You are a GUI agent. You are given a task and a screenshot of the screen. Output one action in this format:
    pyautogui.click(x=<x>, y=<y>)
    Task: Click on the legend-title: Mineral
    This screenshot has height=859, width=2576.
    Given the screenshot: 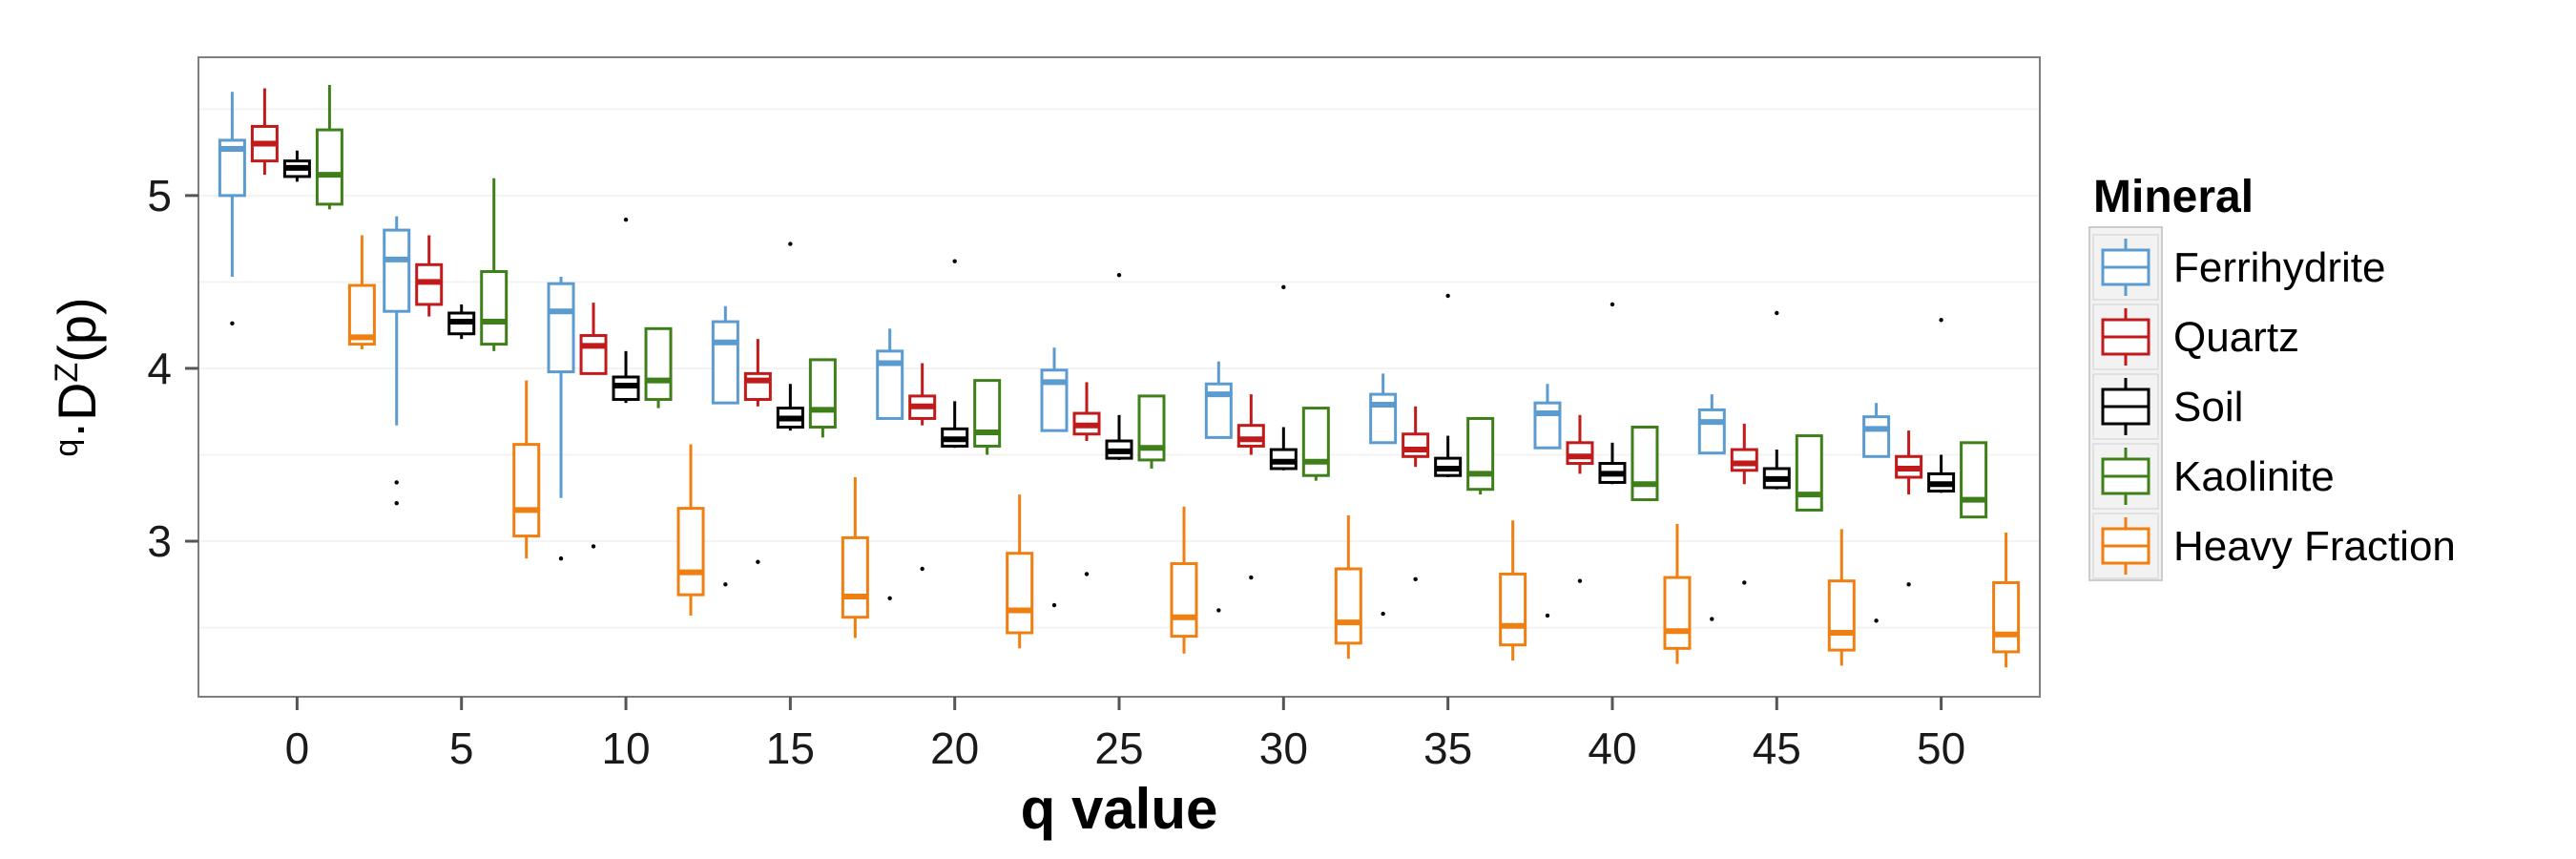 What is the action you would take?
    pyautogui.click(x=2173, y=197)
    